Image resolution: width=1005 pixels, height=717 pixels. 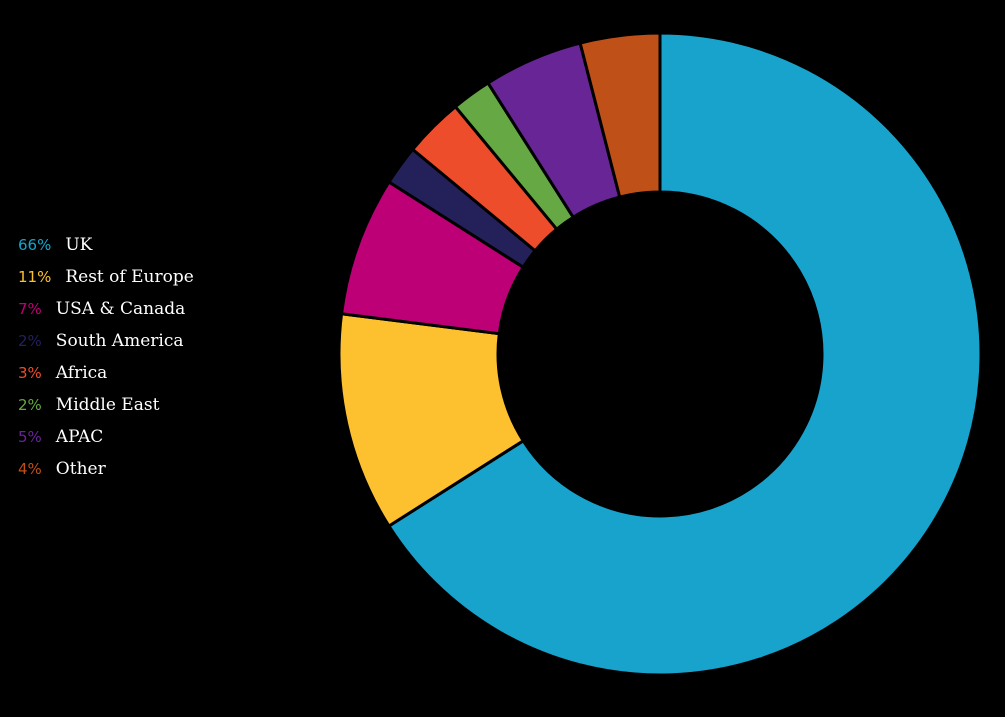 What do you see at coordinates (148, 373) in the screenshot?
I see `legend-item-africa: 3% Africa` at bounding box center [148, 373].